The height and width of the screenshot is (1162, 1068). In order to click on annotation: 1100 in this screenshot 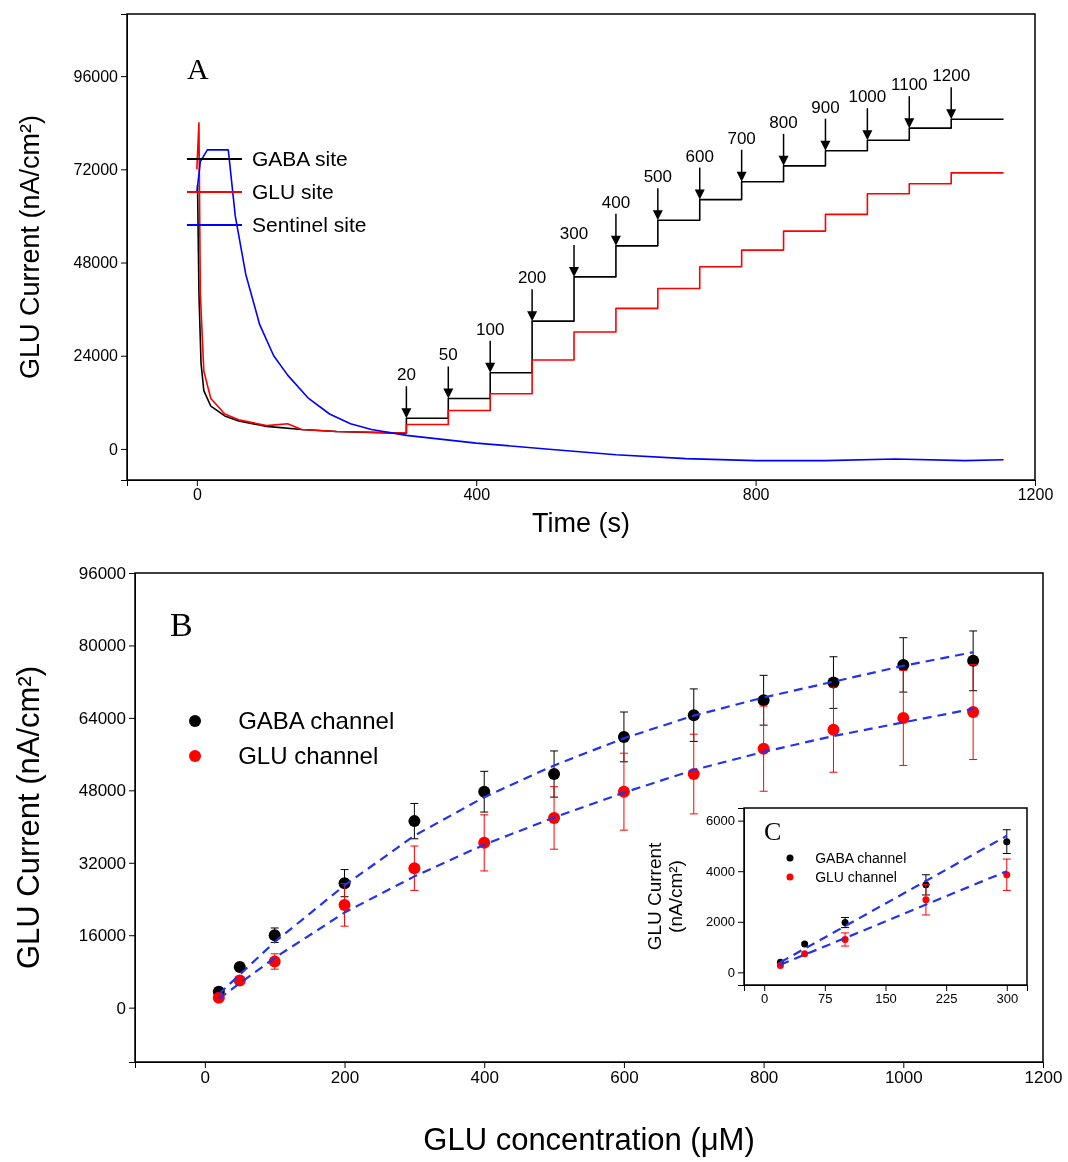, I will do `click(909, 85)`.